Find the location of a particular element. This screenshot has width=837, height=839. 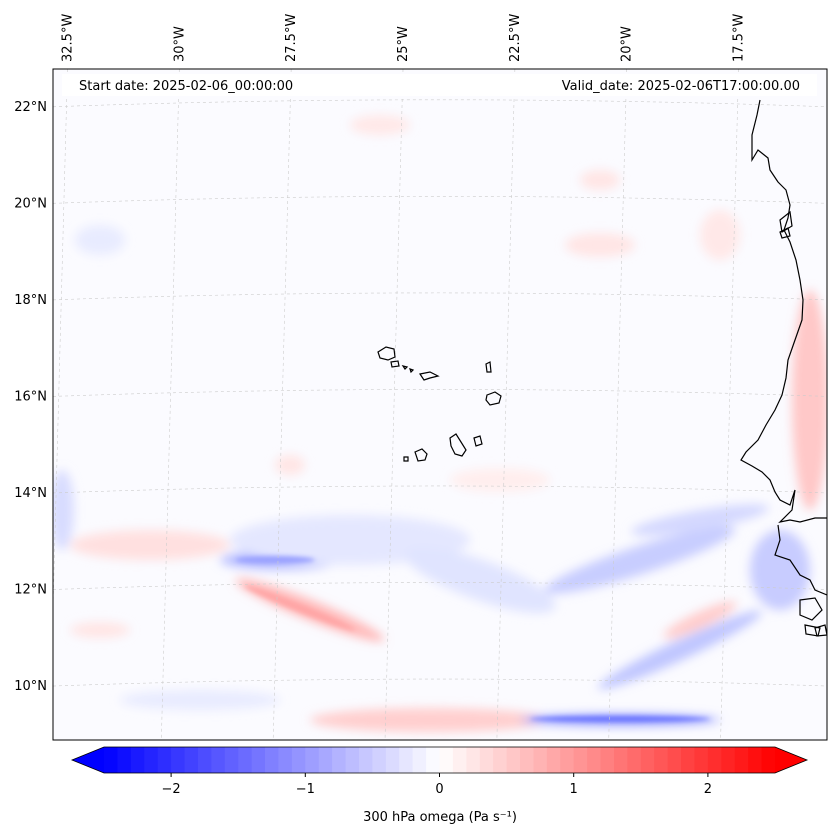

island-fogo is located at coordinates (421, 455).